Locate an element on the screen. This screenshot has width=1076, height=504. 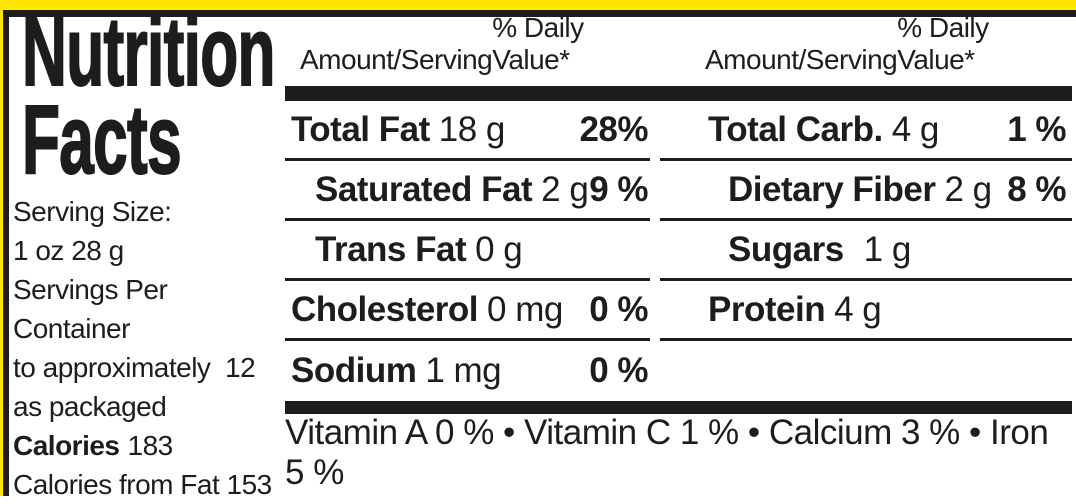
nutrient-label: Total Fat is located at coordinates (360, 129).